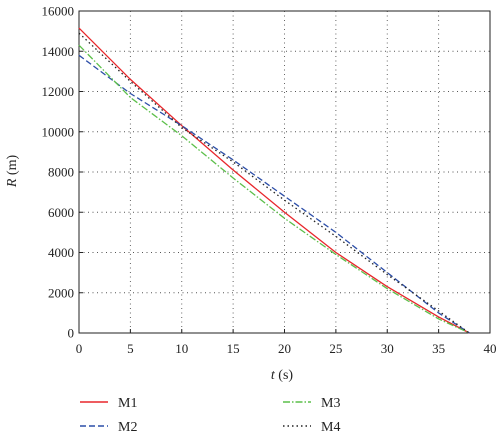  I want to click on x-tick-label: 30, so click(387, 348).